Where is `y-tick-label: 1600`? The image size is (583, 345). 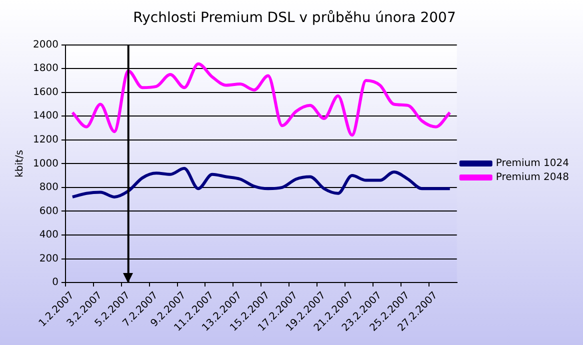 y-tick-label: 1600 is located at coordinates (45, 92).